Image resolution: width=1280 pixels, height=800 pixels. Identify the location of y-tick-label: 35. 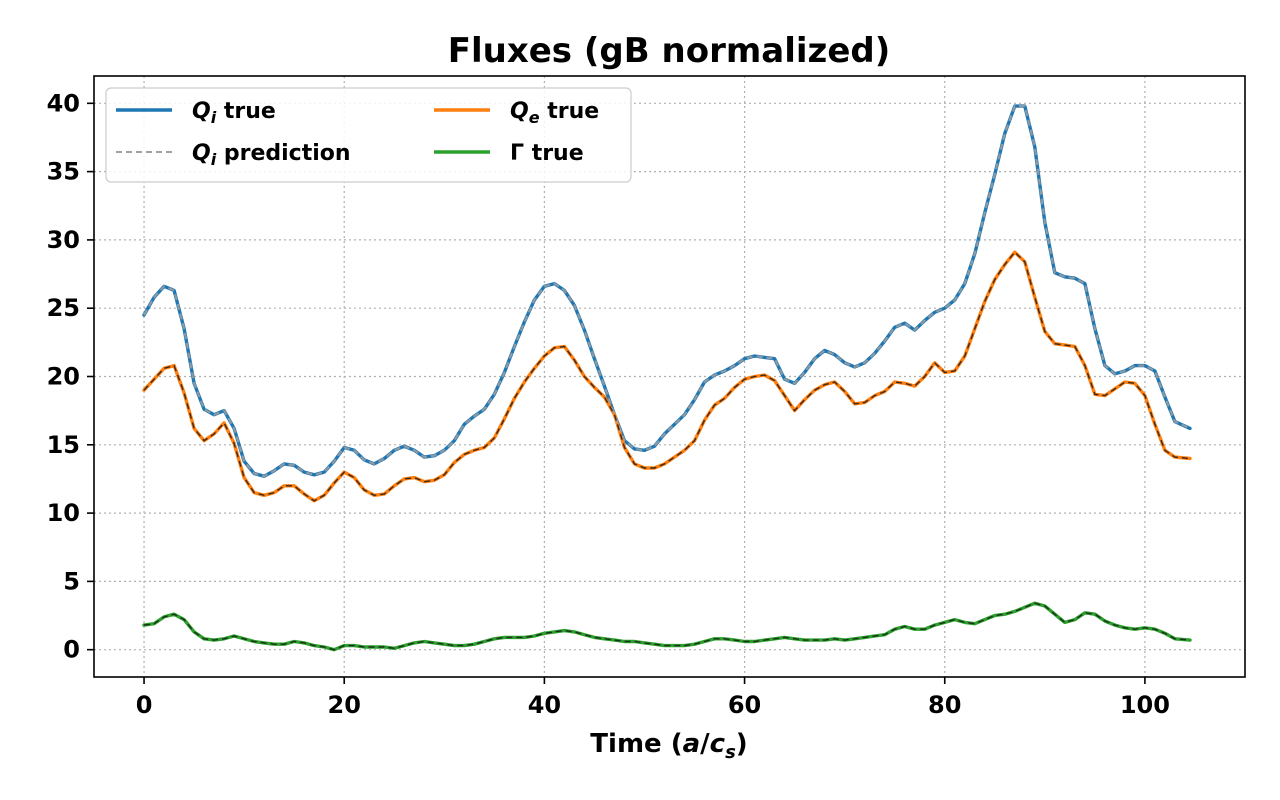
(63, 172).